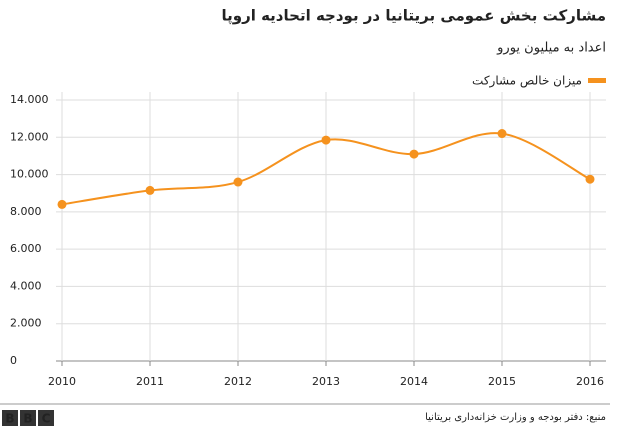 The width and height of the screenshot is (640, 431). Describe the element at coordinates (26, 248) in the screenshot. I see `y-tick-label: 6.000` at that location.